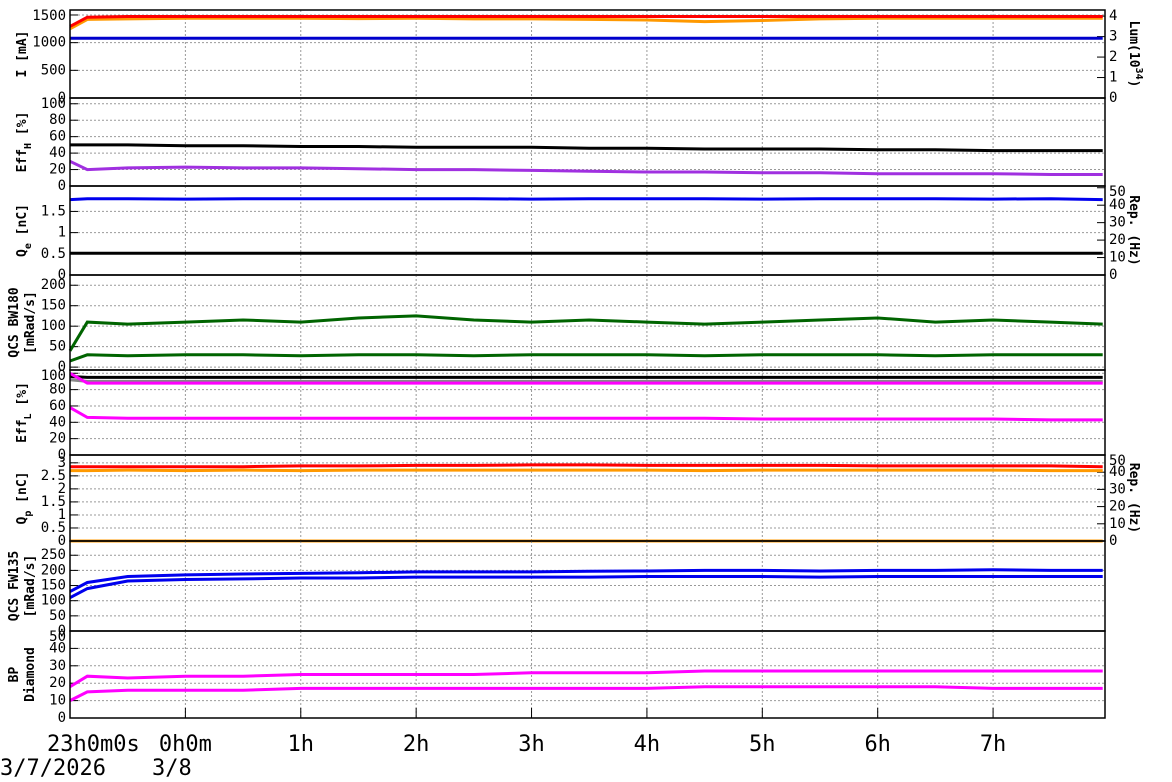 This screenshot has height=782, width=1172. Describe the element at coordinates (531, 744) in the screenshot. I see `x-tick-label: 3h` at that location.